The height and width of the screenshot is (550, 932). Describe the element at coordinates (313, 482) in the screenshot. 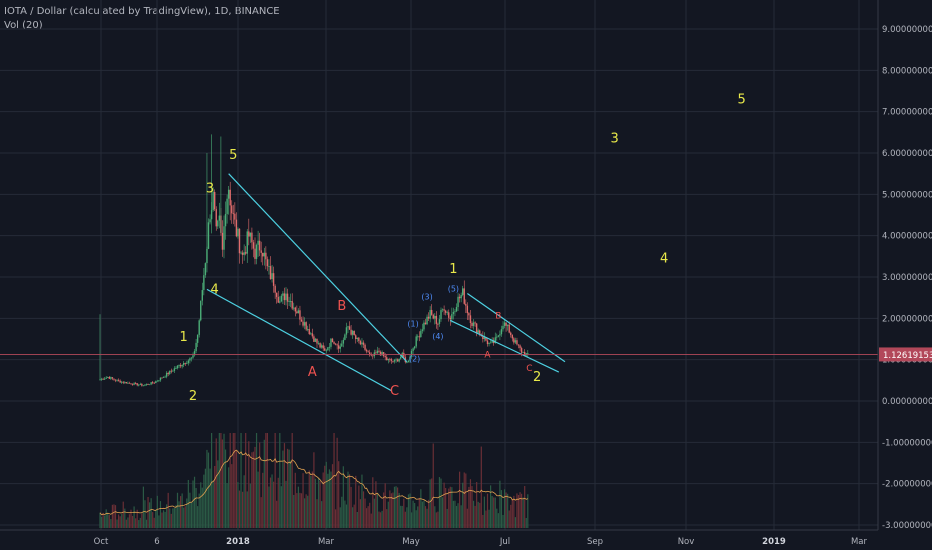

I see `volume-ma-line` at that location.